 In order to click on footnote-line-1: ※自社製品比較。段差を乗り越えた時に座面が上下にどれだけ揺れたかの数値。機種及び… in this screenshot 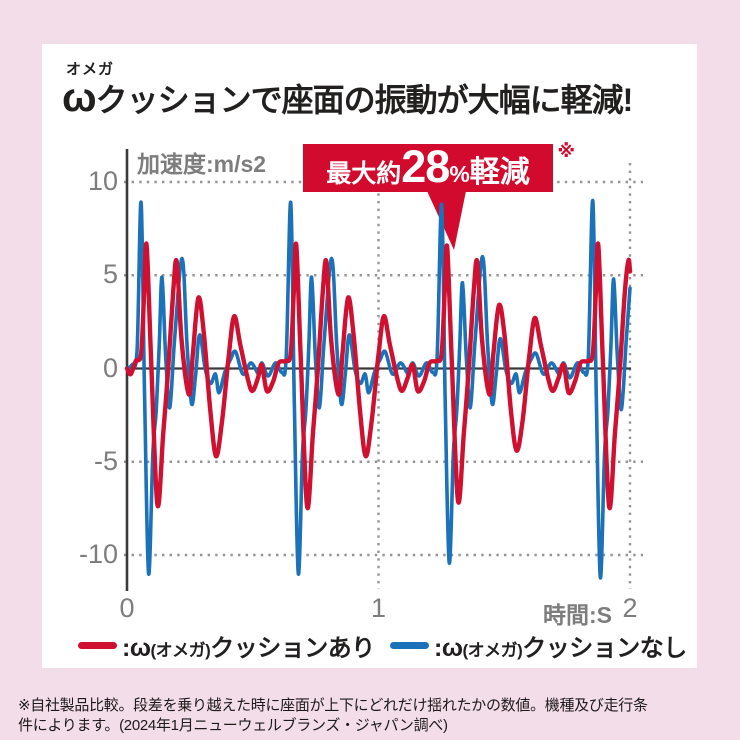, I will do `click(333, 705)`.